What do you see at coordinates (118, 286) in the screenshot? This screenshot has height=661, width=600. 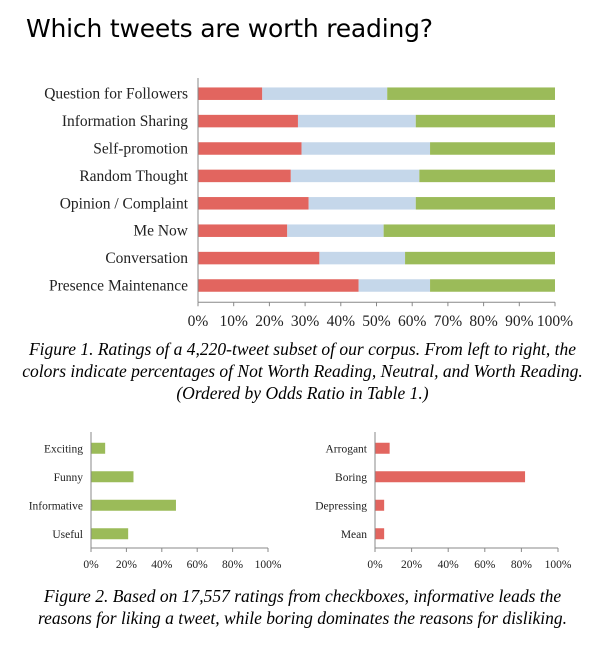 I see `category-label-presence-maintenance: Presence Maintenance` at bounding box center [118, 286].